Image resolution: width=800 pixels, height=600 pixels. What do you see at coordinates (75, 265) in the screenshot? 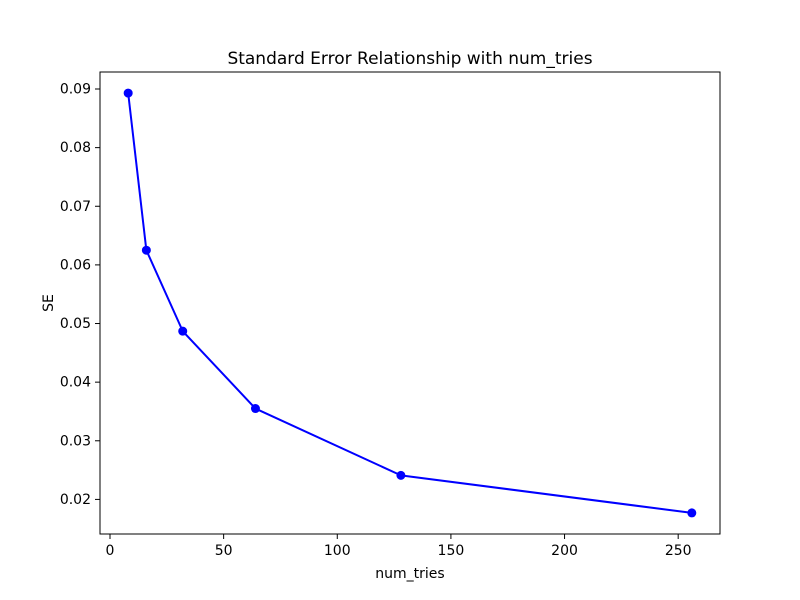
I see `y-tick-label: 0.06` at bounding box center [75, 265].